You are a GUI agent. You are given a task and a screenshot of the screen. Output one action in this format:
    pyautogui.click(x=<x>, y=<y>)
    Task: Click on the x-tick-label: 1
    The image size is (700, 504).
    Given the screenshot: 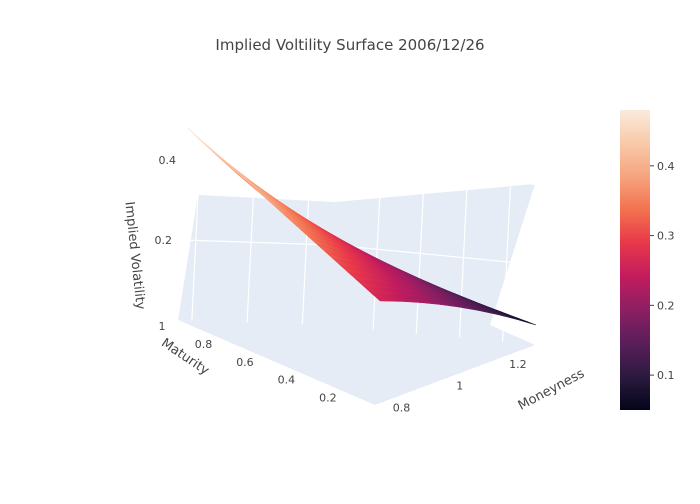 What is the action you would take?
    pyautogui.click(x=459, y=386)
    